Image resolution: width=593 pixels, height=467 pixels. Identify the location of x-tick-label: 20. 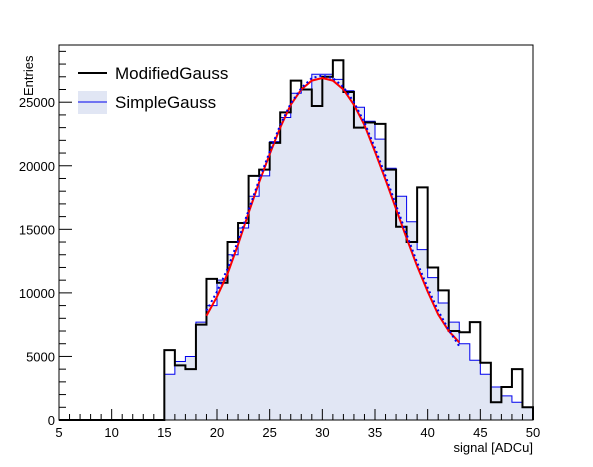
(217, 432).